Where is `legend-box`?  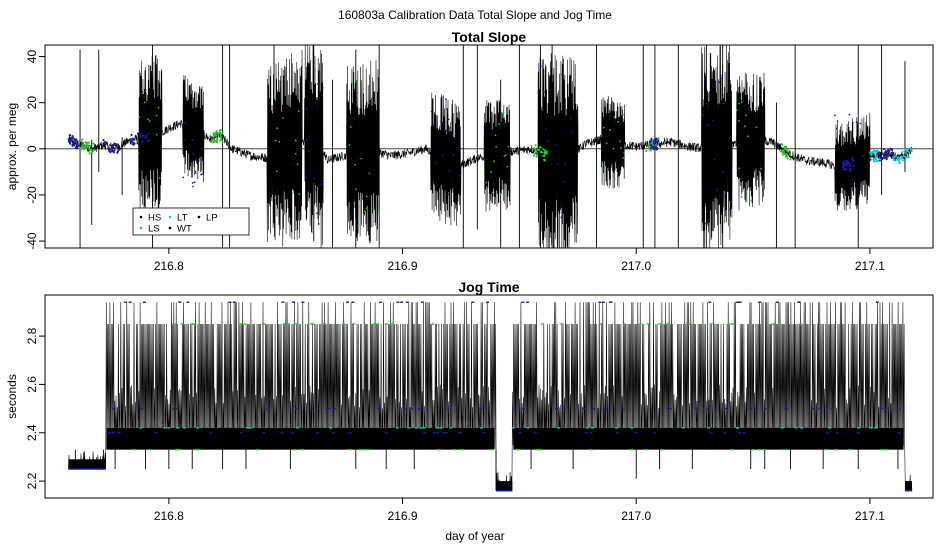 legend-box is located at coordinates (191, 221).